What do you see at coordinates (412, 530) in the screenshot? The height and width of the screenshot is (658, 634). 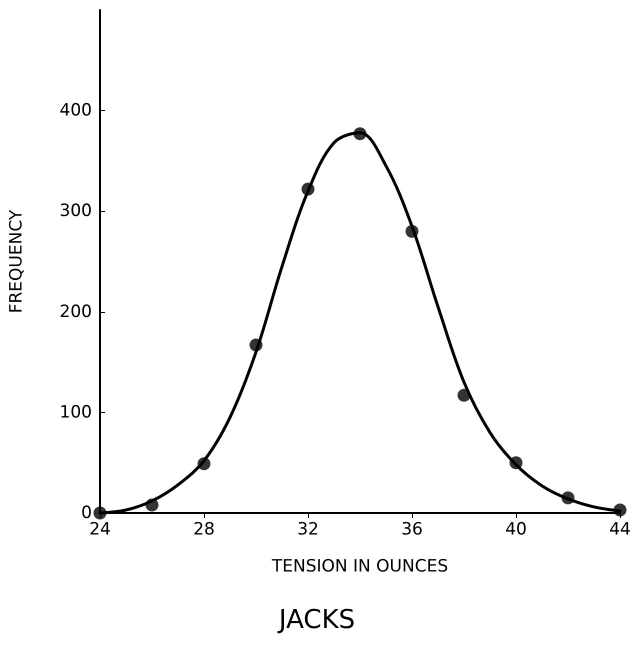 I see `x-tick-label: 36` at bounding box center [412, 530].